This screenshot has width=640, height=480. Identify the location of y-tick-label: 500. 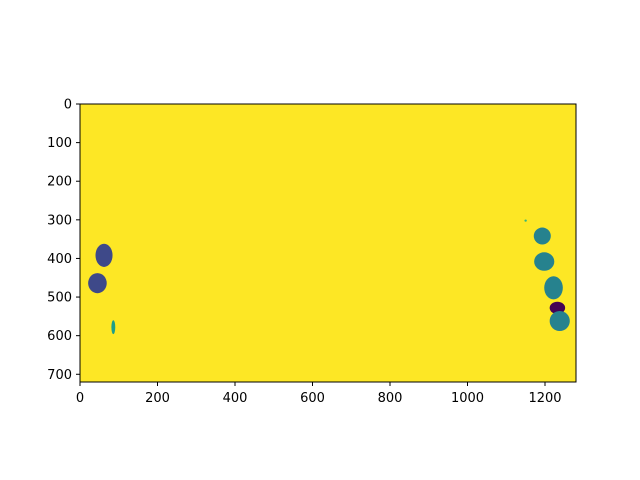
(59, 298).